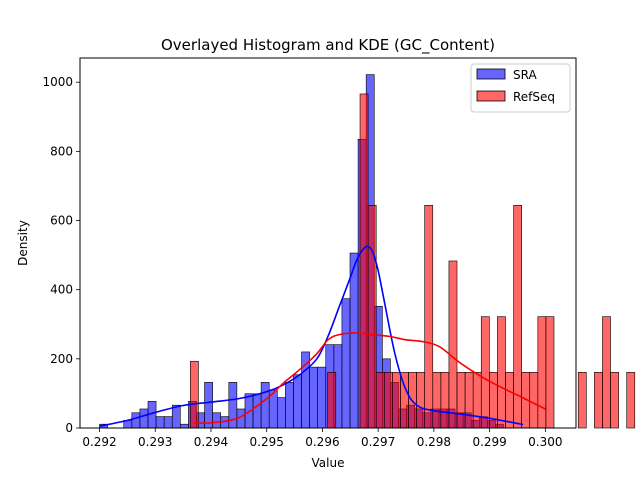 Image resolution: width=640 pixels, height=480 pixels. What do you see at coordinates (61, 255) in the screenshot?
I see `y-axis: 0 200 400 600 800 1000` at bounding box center [61, 255].